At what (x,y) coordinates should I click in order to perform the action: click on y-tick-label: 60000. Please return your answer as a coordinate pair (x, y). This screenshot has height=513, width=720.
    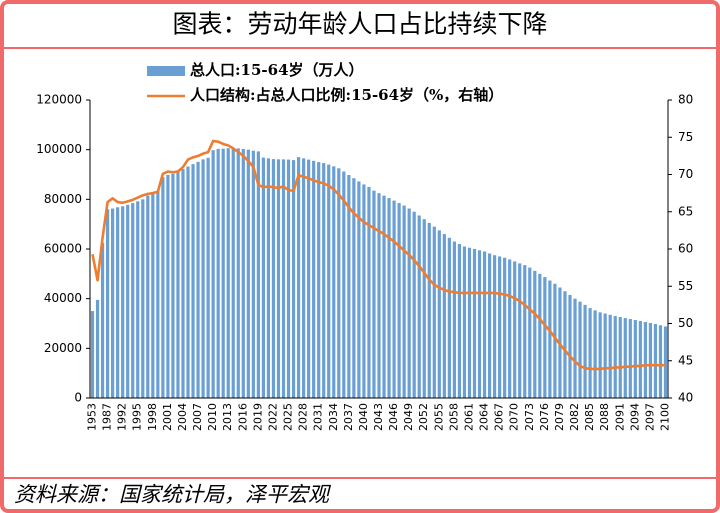
    Looking at the image, I should click on (63, 249).